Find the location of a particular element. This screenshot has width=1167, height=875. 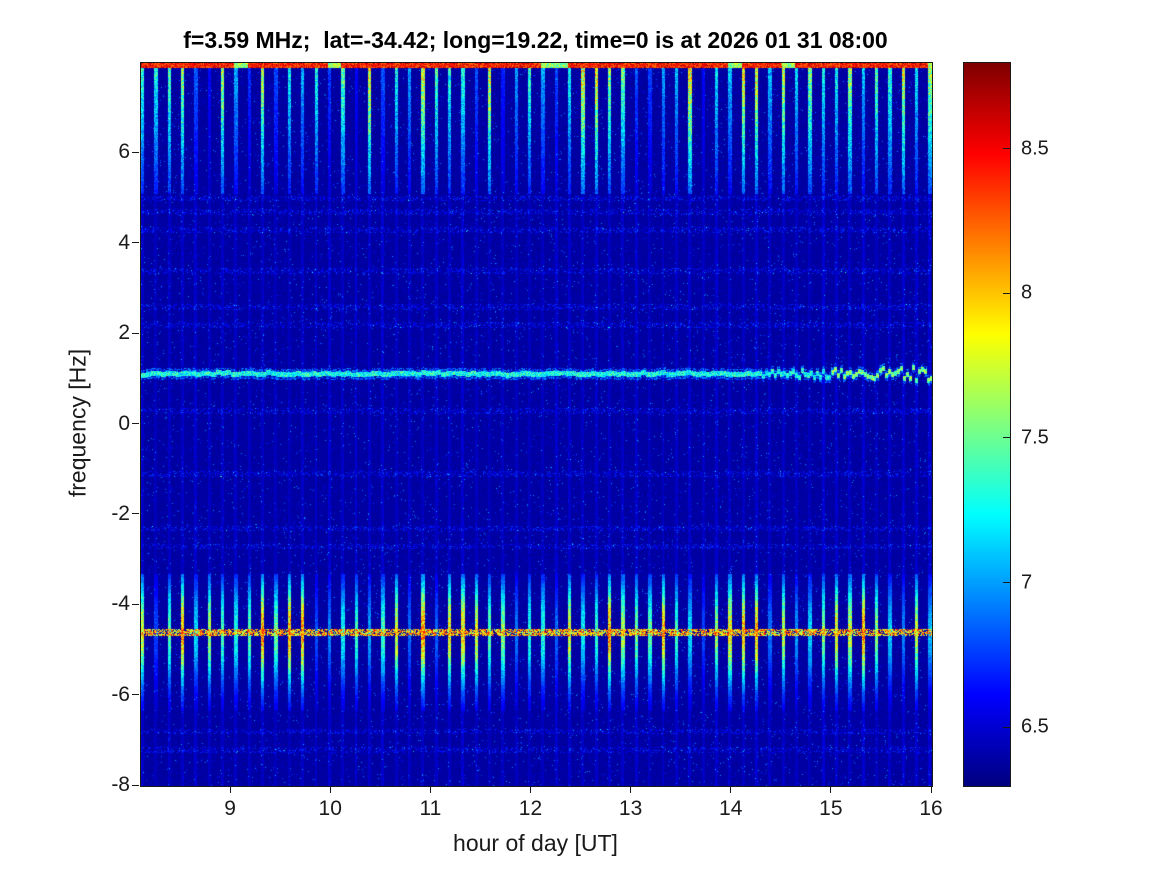

y-tick-label: -6 is located at coordinates (120, 694).